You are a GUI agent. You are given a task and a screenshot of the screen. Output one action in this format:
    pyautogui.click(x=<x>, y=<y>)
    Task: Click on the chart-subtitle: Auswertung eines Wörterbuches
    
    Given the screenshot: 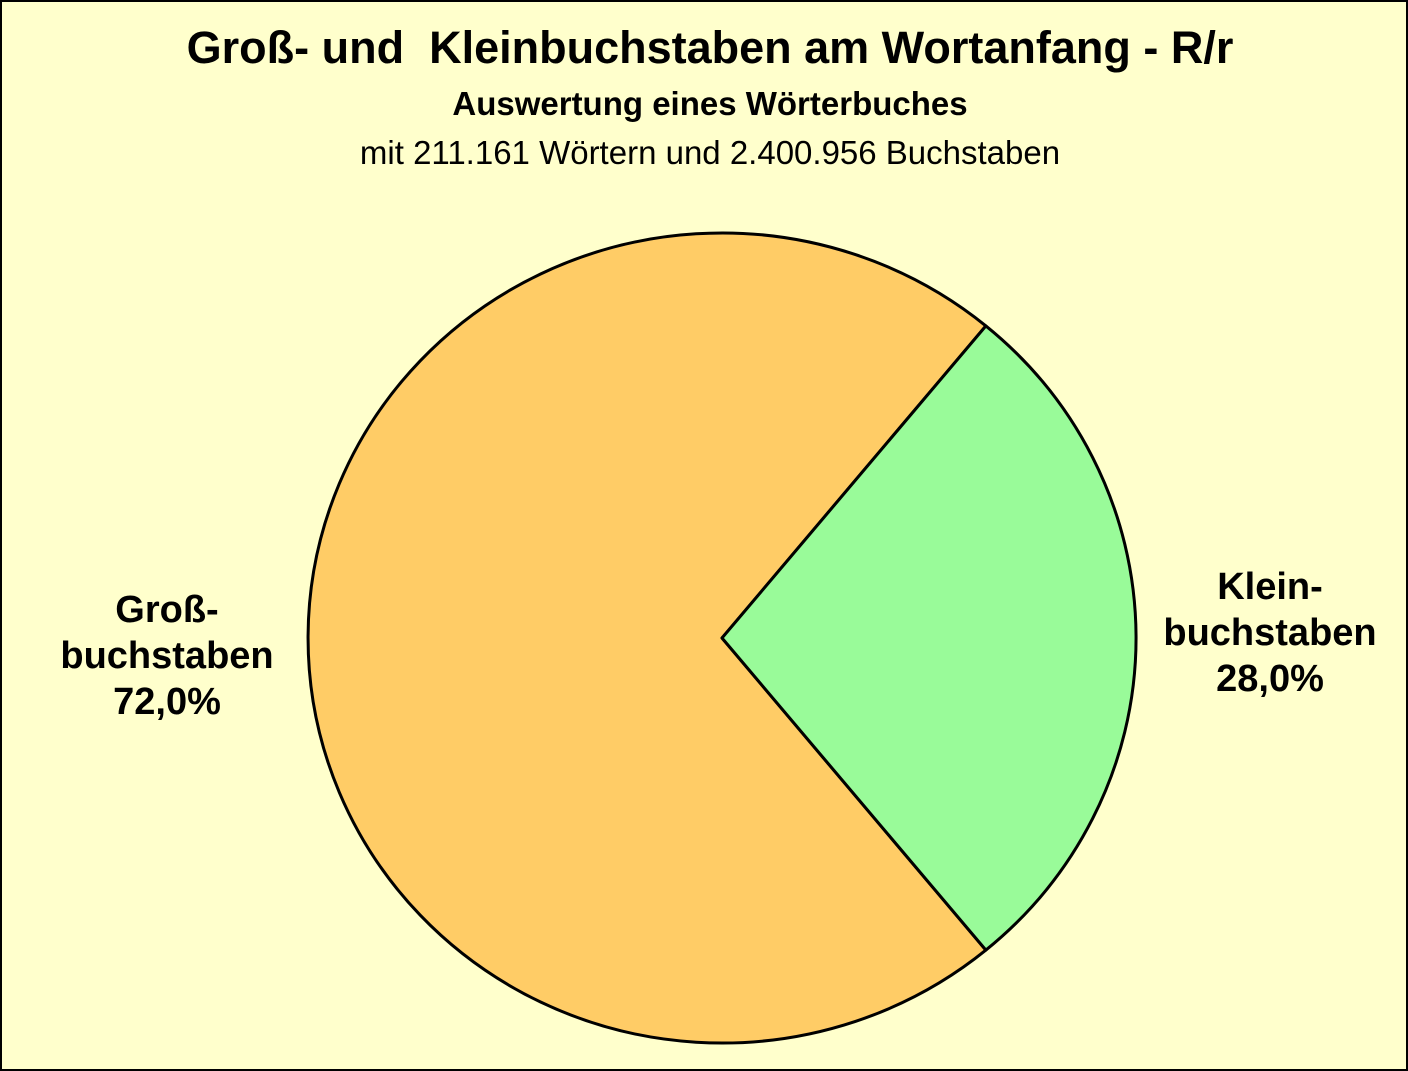 What is the action you would take?
    pyautogui.click(x=710, y=103)
    